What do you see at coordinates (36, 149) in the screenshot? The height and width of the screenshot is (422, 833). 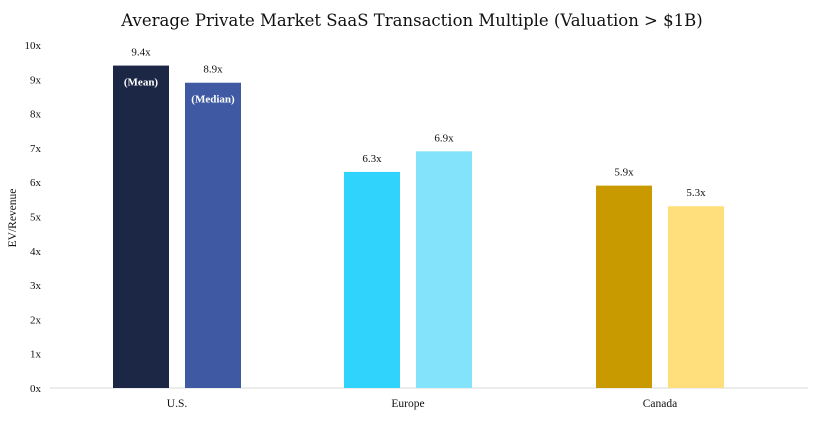 I see `y-tick-label: 7x` at bounding box center [36, 149].